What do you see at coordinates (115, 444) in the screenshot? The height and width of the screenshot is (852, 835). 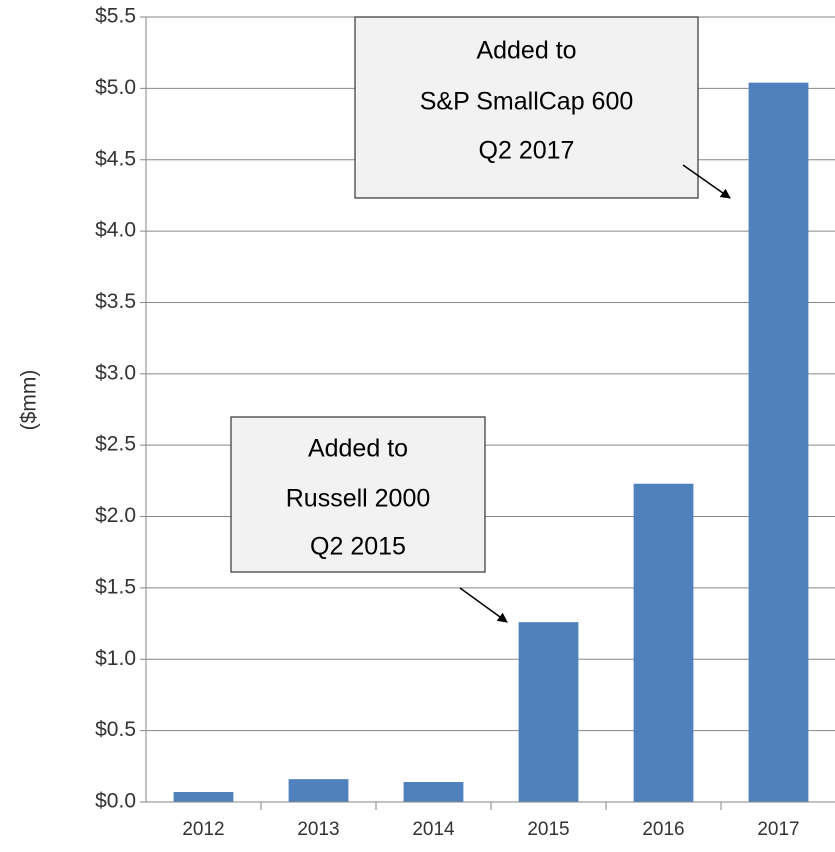 I see `y-tick-label: $2.5` at bounding box center [115, 444].